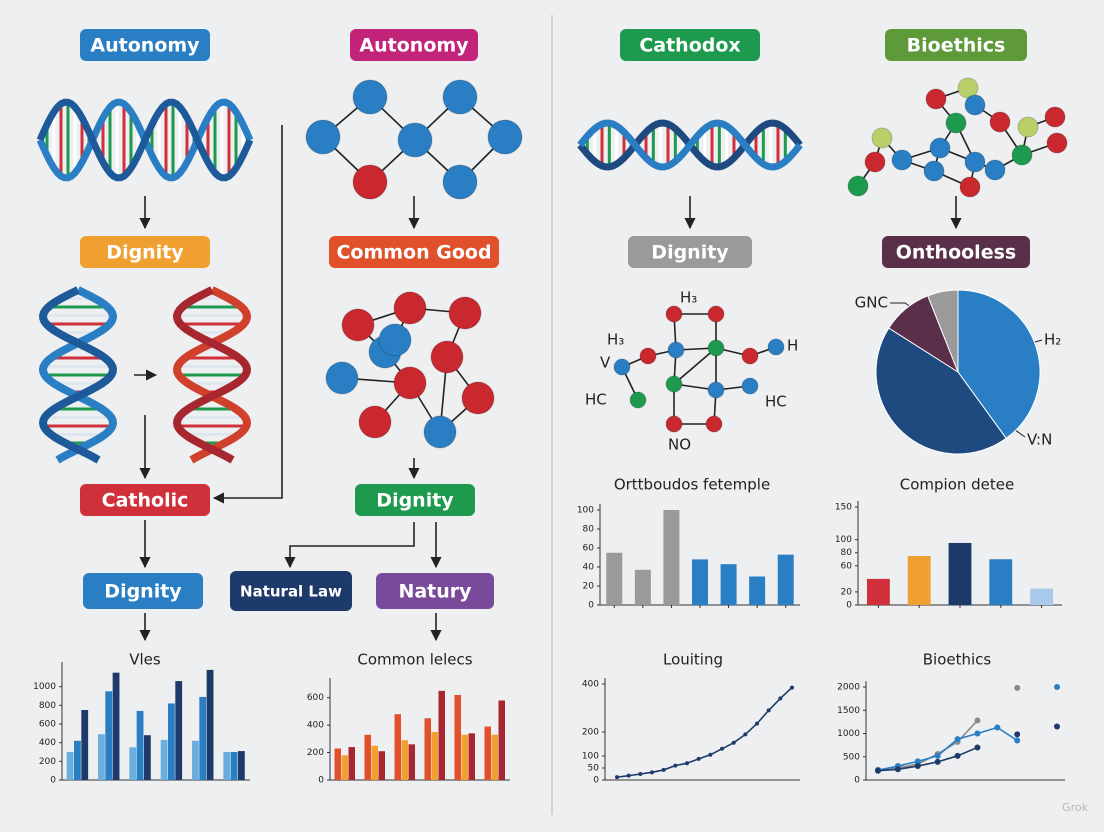 The image size is (1104, 832). What do you see at coordinates (145, 46) in the screenshot?
I see `pill-label: Autonomy` at bounding box center [145, 46].